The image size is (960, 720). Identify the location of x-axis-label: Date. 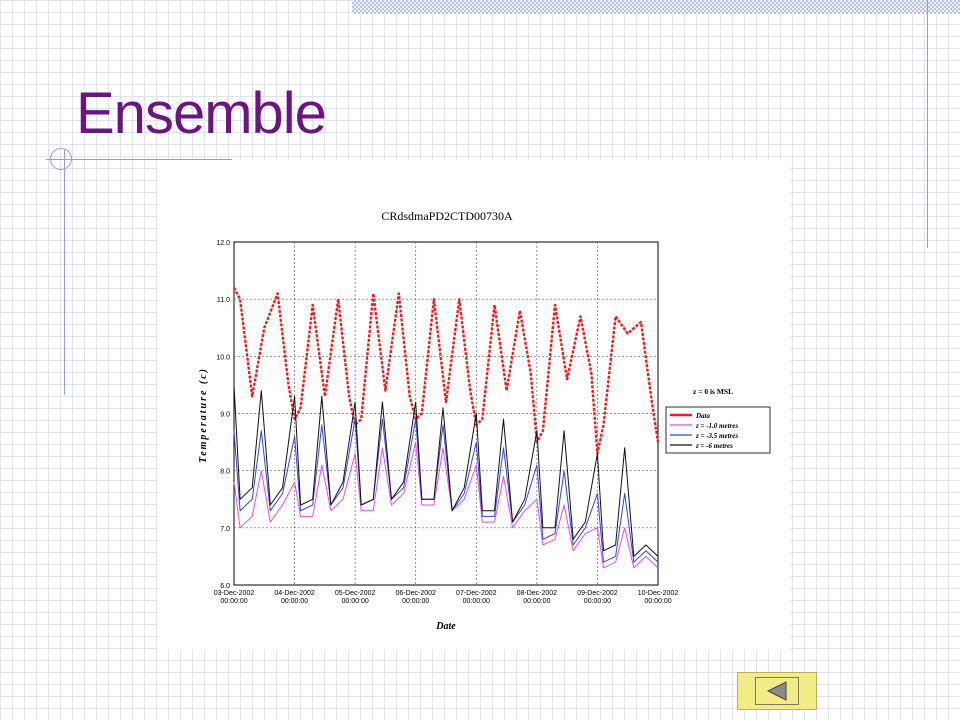
(445, 626).